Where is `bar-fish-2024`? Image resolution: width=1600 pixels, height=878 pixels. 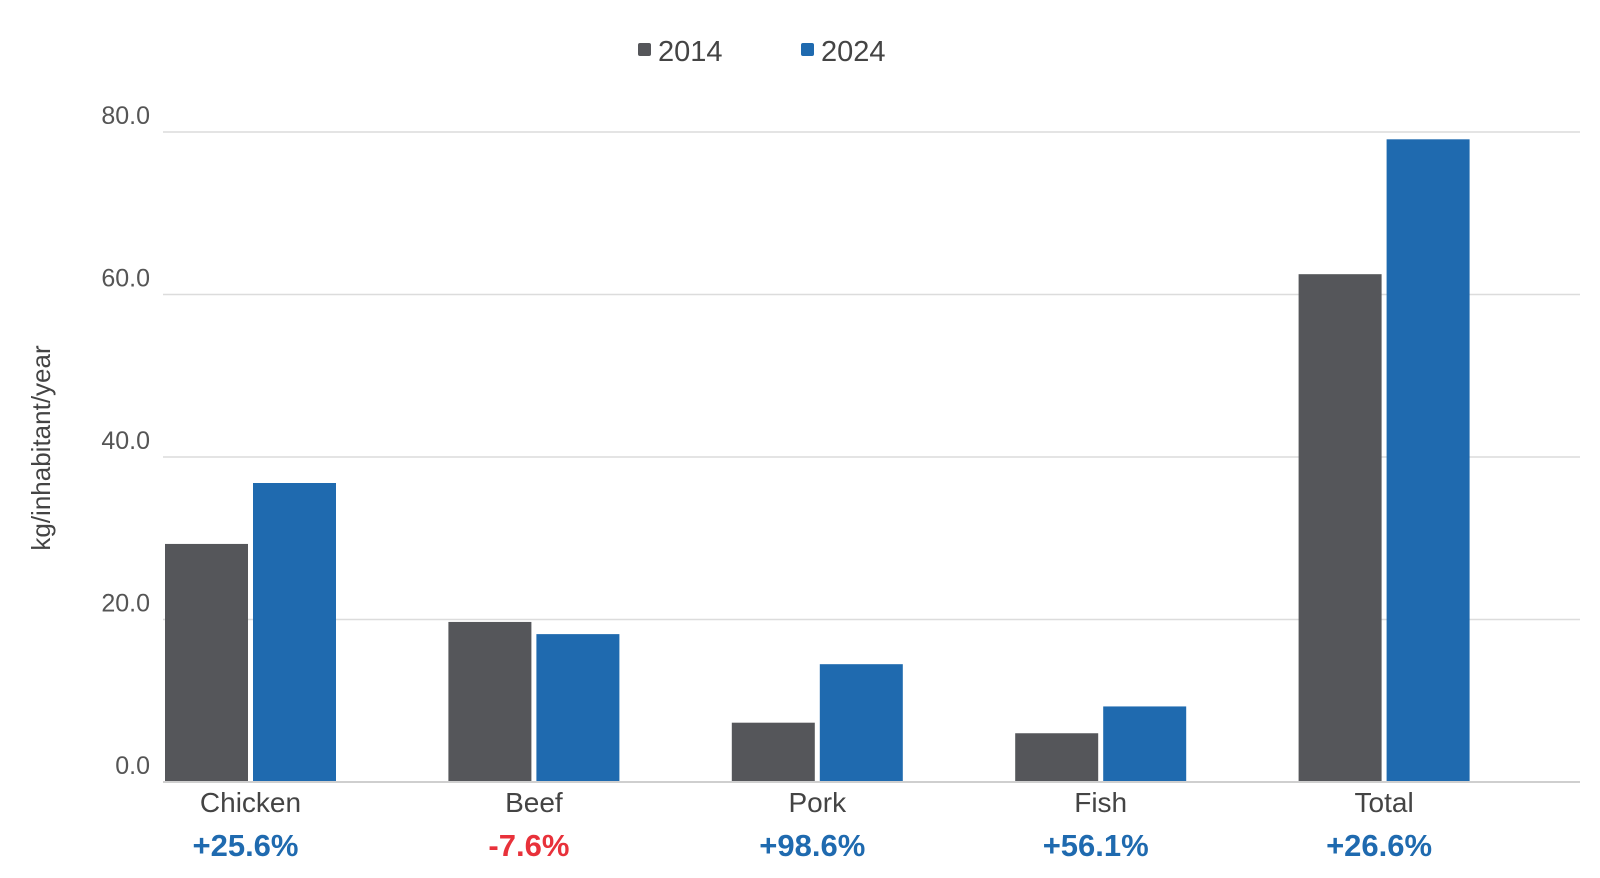 bar-fish-2024 is located at coordinates (1145, 744).